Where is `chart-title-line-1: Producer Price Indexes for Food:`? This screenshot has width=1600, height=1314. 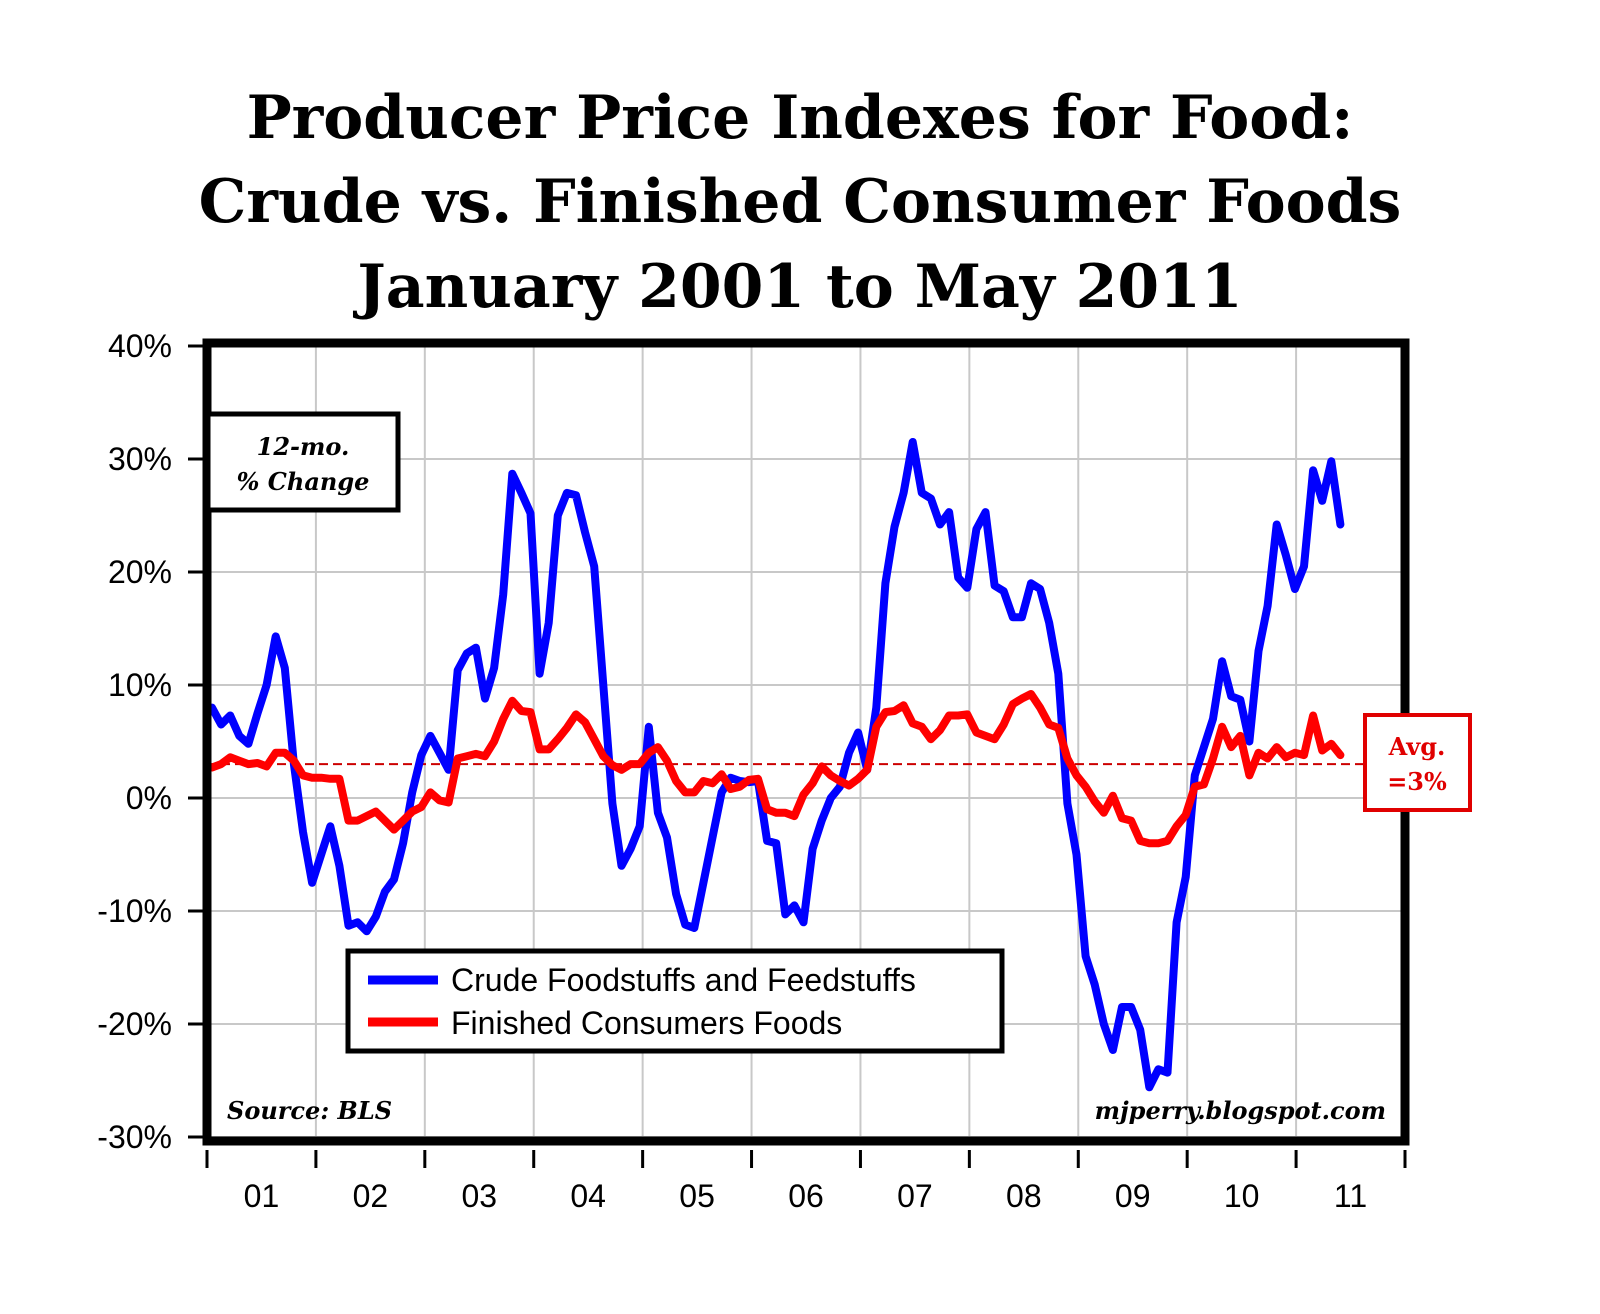
chart-title-line-1: Producer Price Indexes for Food: is located at coordinates (800, 118).